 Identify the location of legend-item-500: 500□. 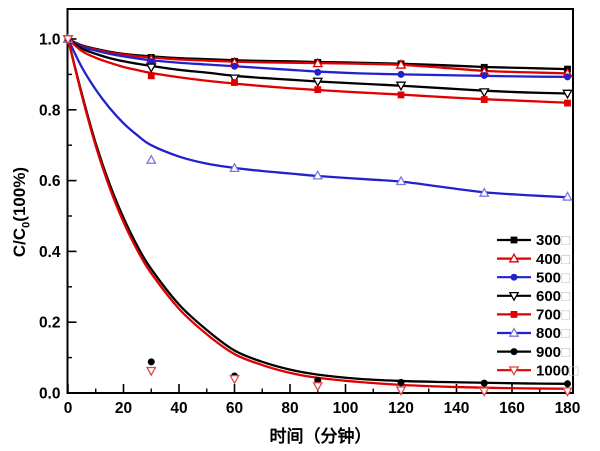
(533, 277).